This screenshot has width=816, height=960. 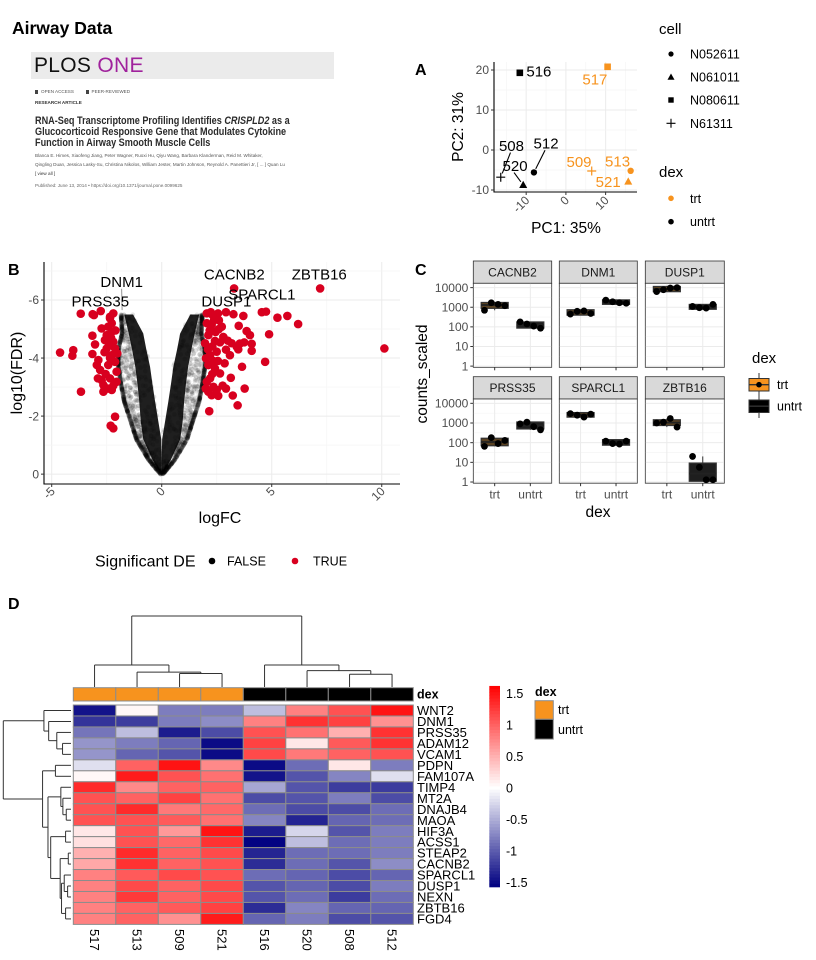 I want to click on open-lock-icon, so click(x=36, y=92).